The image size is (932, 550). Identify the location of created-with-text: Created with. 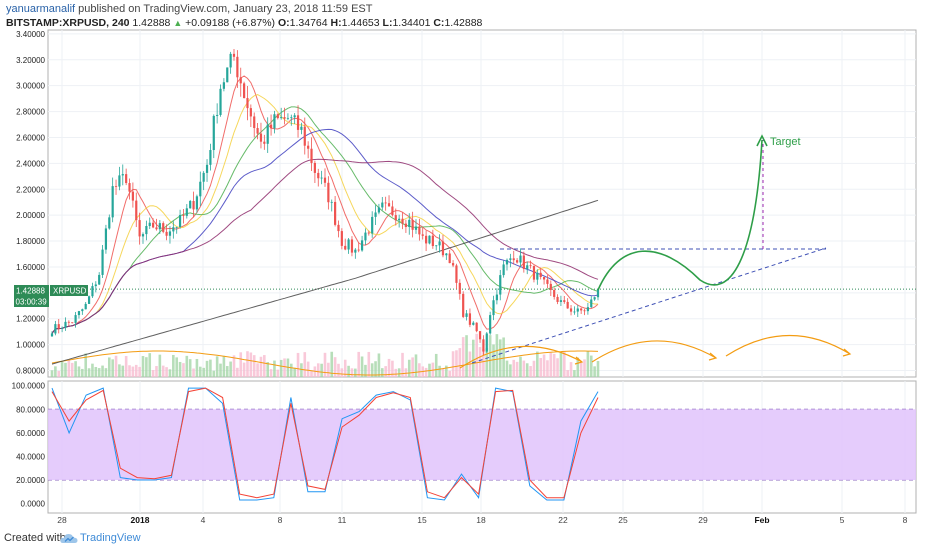
(35, 538).